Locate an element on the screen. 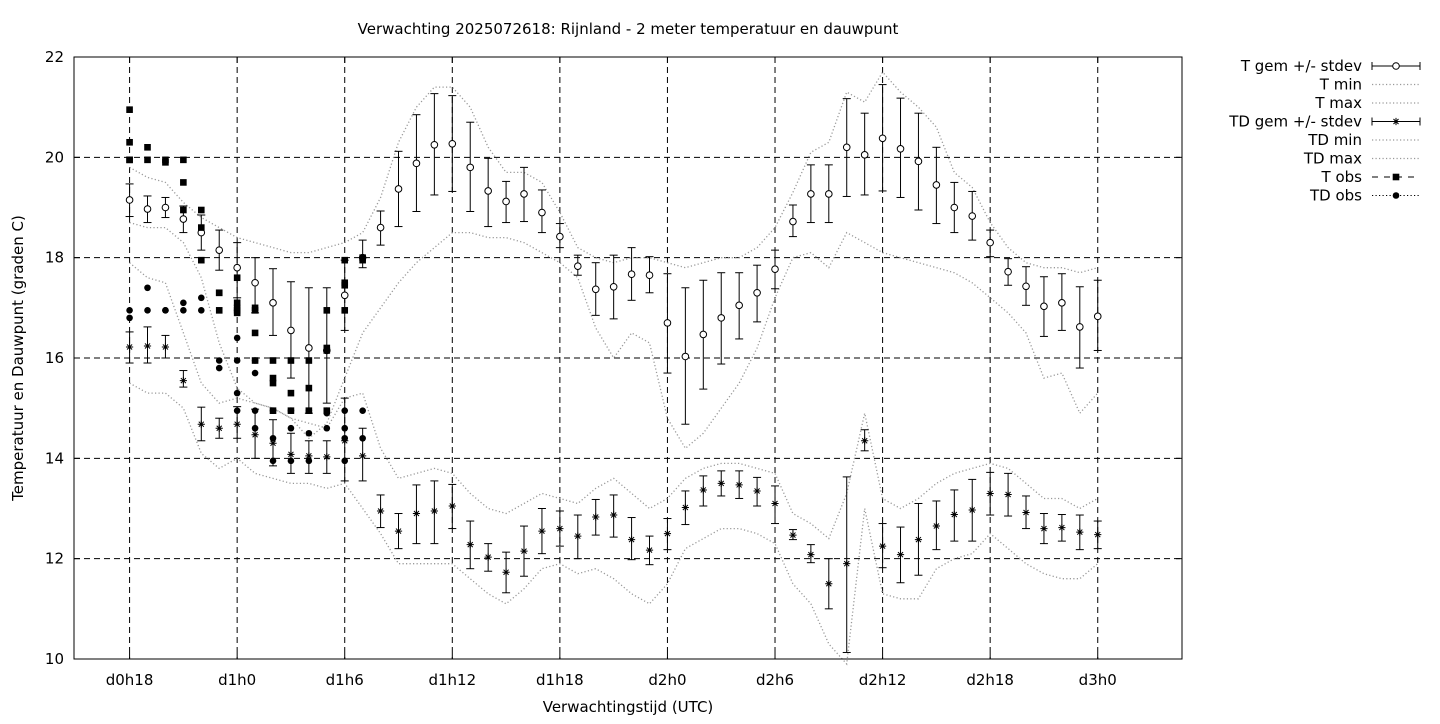  y-tick-label: 20 is located at coordinates (54, 157).